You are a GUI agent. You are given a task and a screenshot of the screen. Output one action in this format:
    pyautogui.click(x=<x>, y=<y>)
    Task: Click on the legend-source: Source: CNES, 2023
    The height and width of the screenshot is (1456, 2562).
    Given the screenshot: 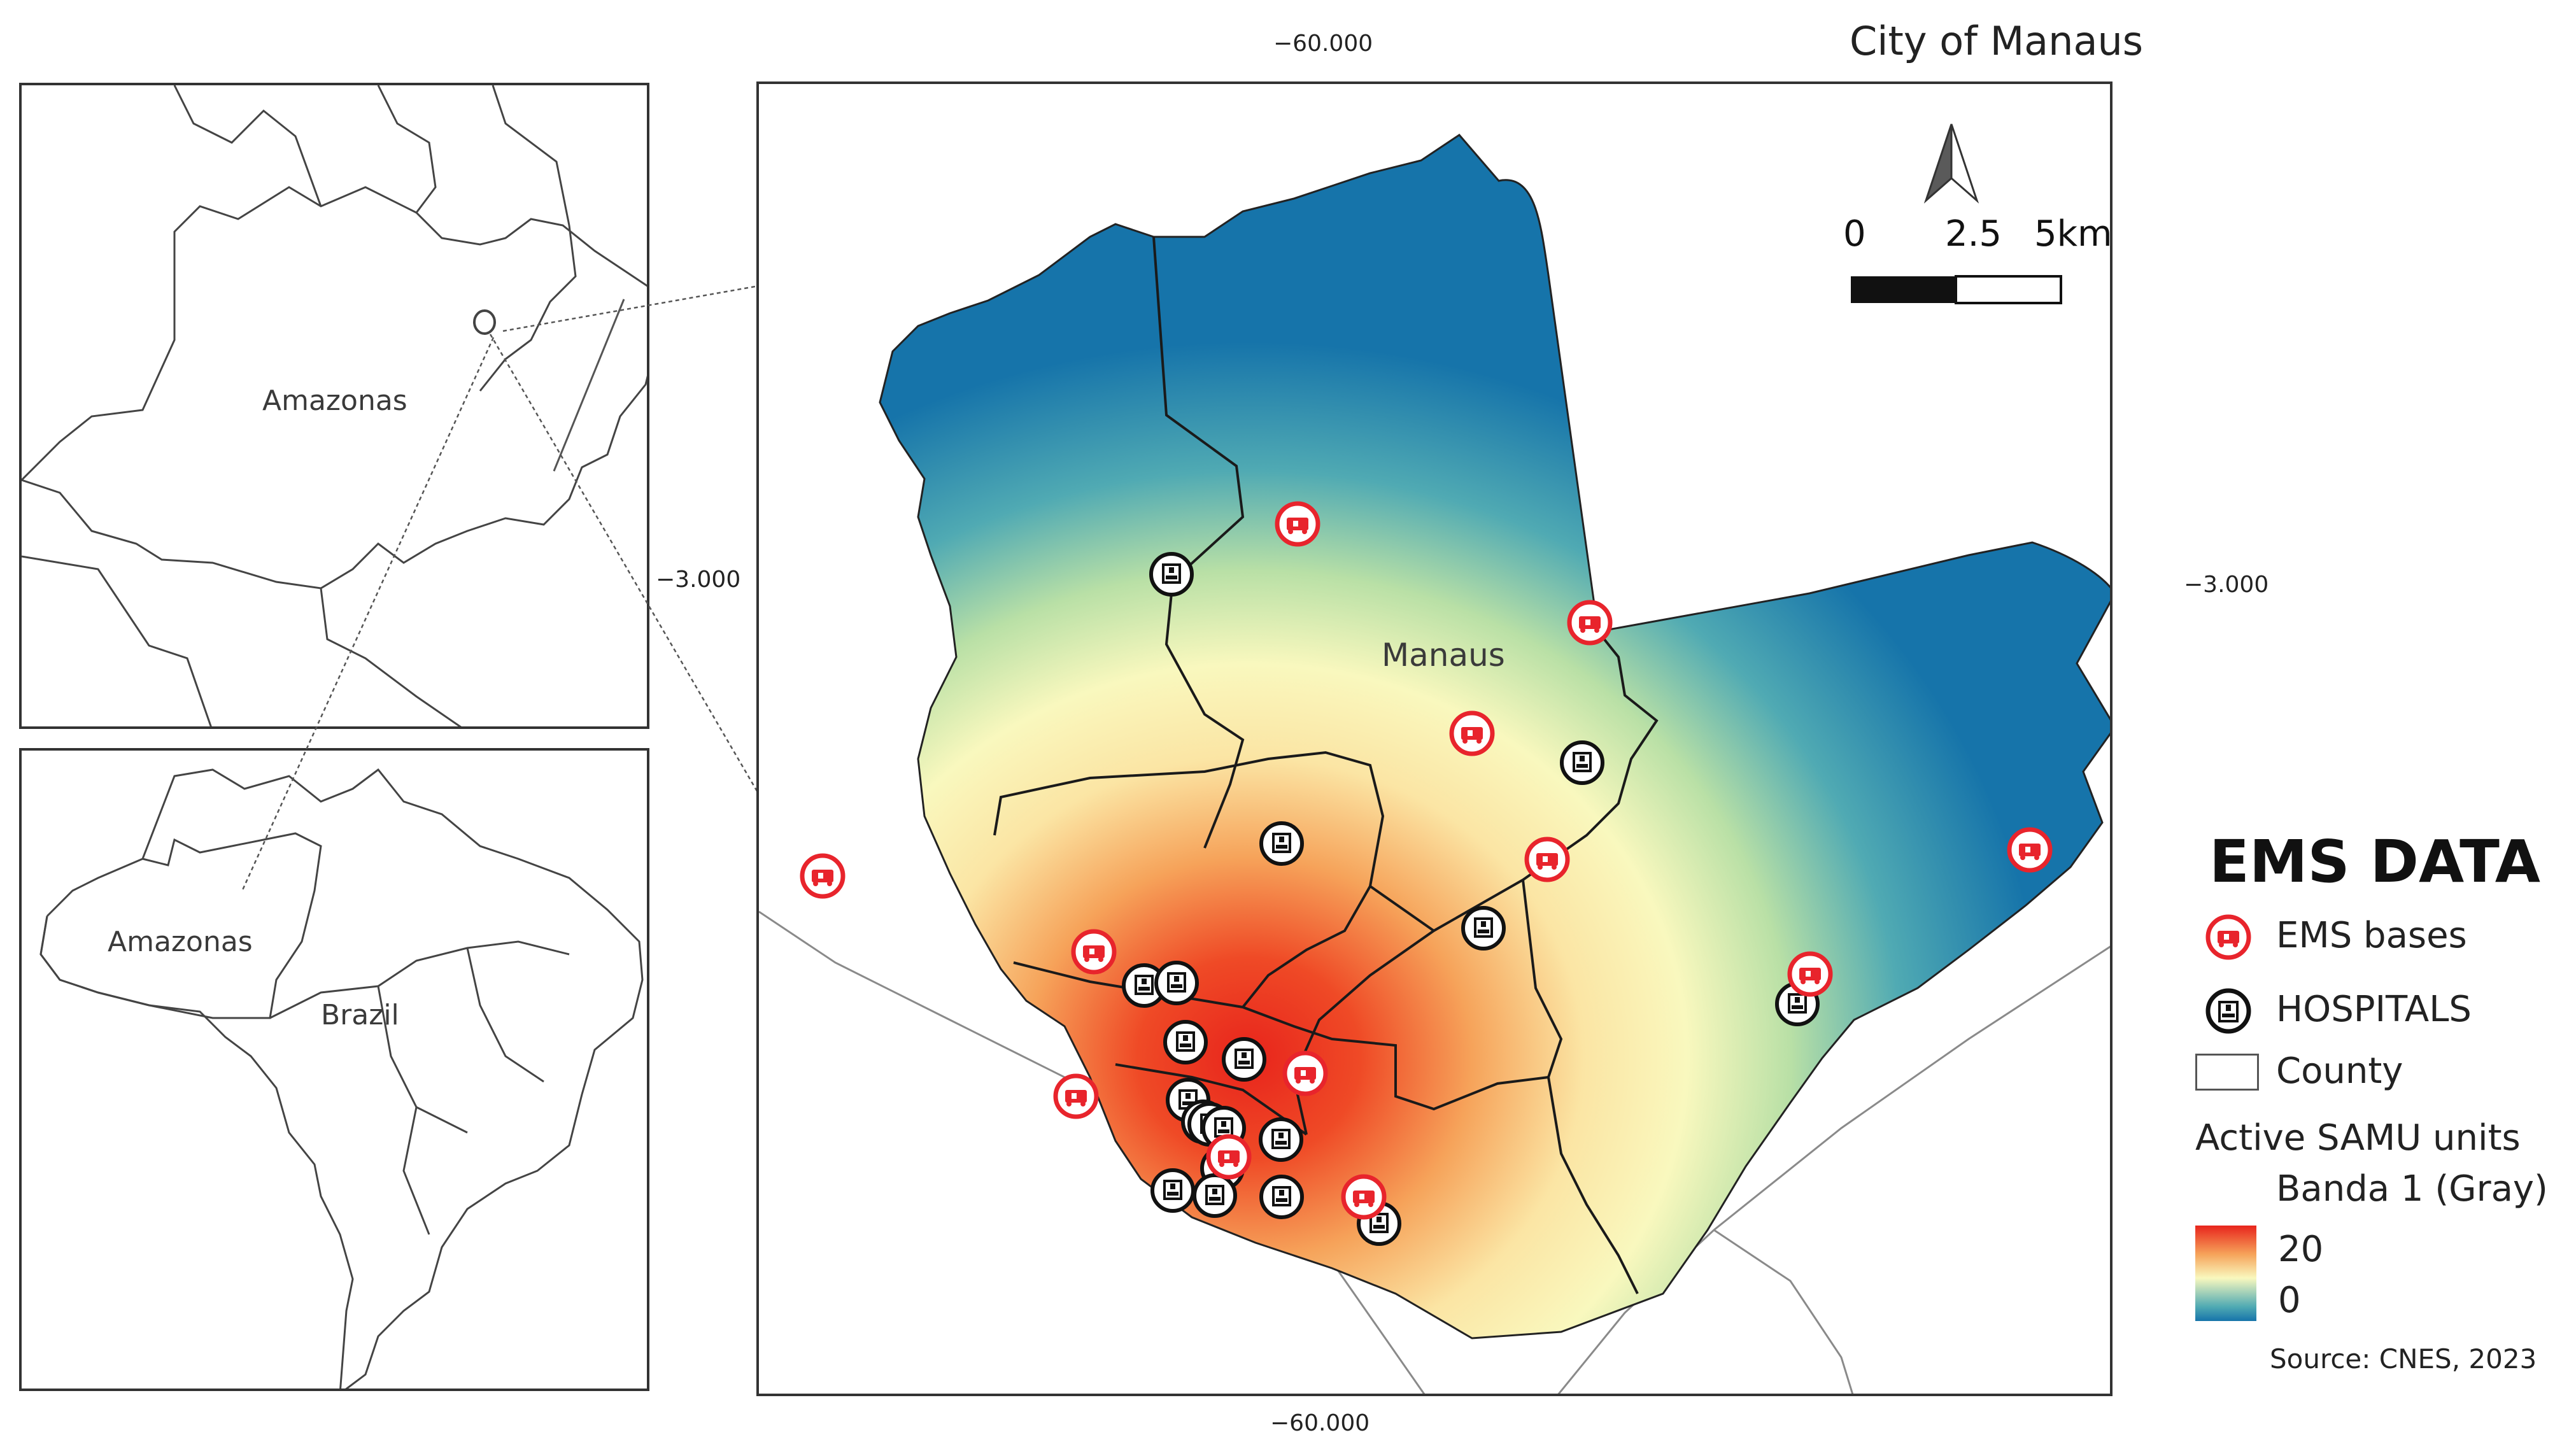 What is the action you would take?
    pyautogui.click(x=2403, y=1359)
    